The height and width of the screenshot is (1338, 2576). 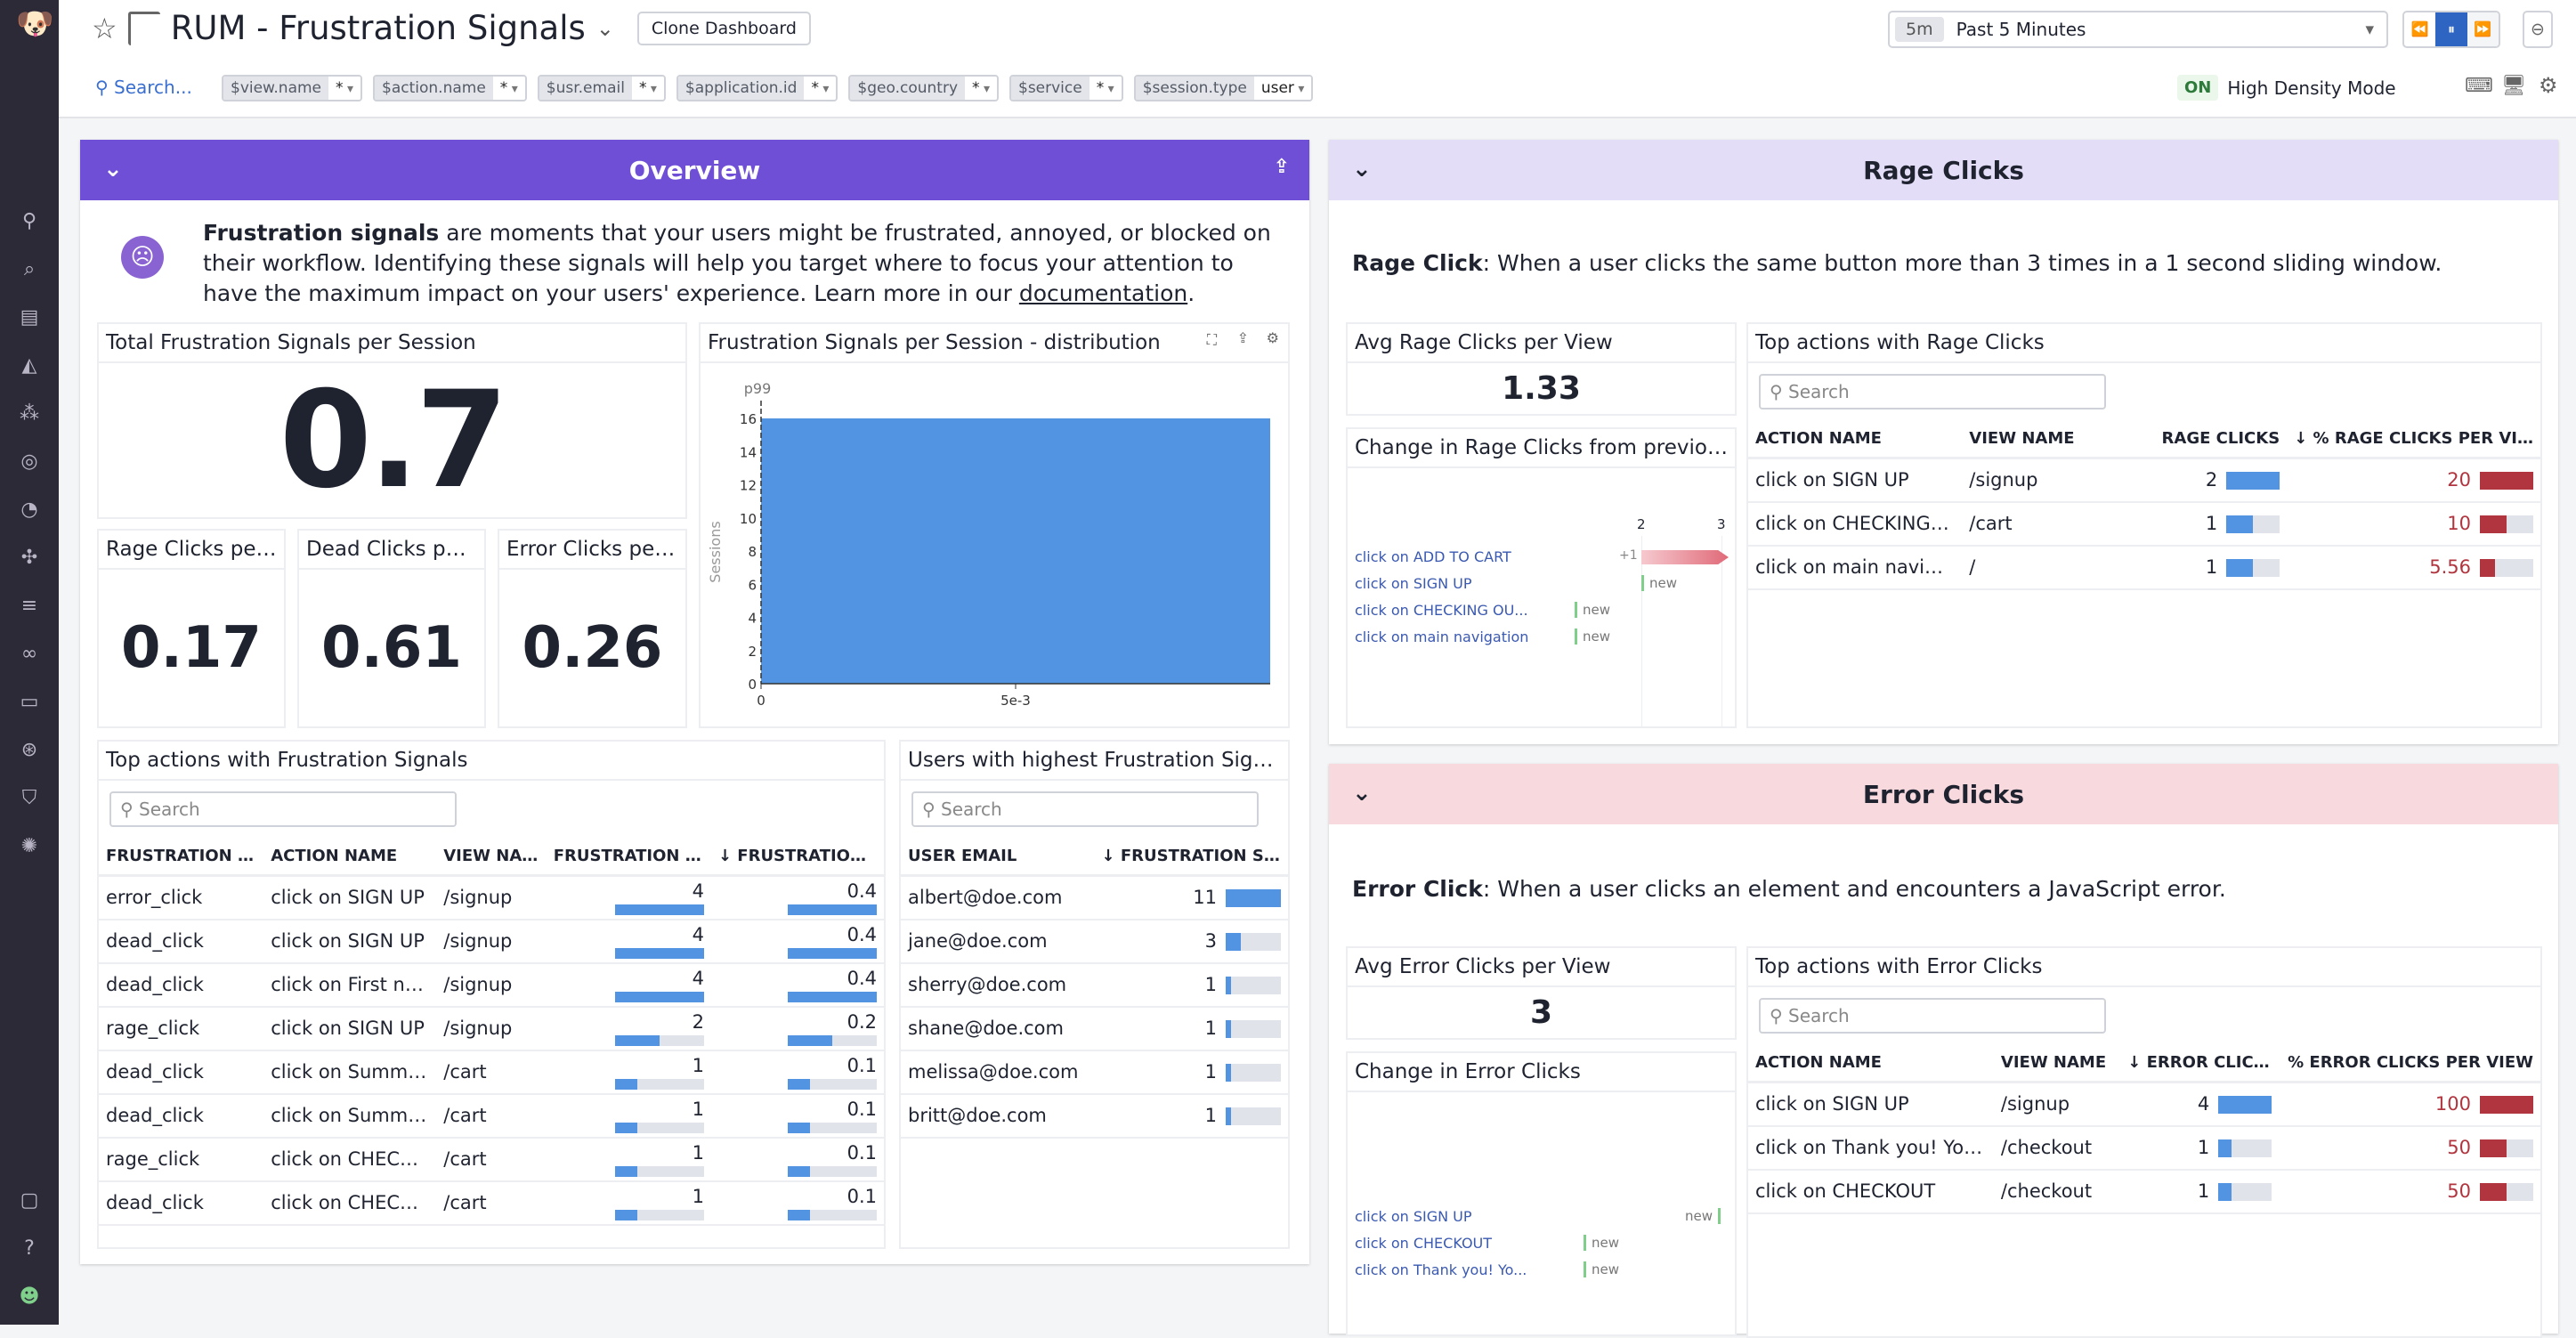 What do you see at coordinates (29, 798) in the screenshot?
I see `shield-icon: ⛉` at bounding box center [29, 798].